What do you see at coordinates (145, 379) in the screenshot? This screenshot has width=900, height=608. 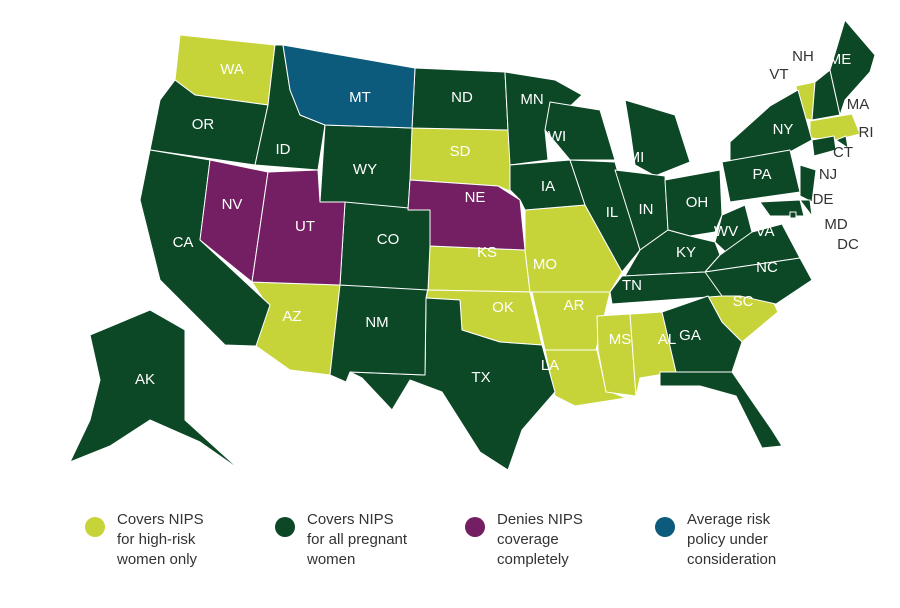 I see `state-label: AK` at bounding box center [145, 379].